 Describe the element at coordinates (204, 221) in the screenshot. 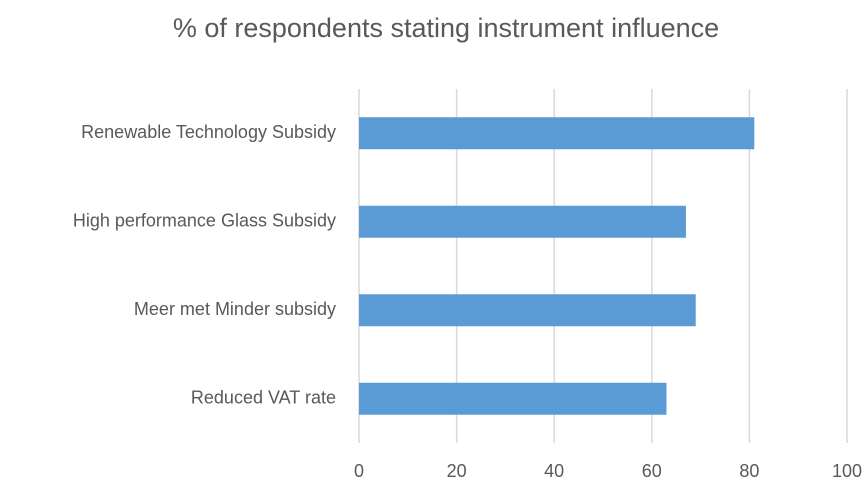

I see `y-tick-label: High performance Glass Subsidy` at that location.